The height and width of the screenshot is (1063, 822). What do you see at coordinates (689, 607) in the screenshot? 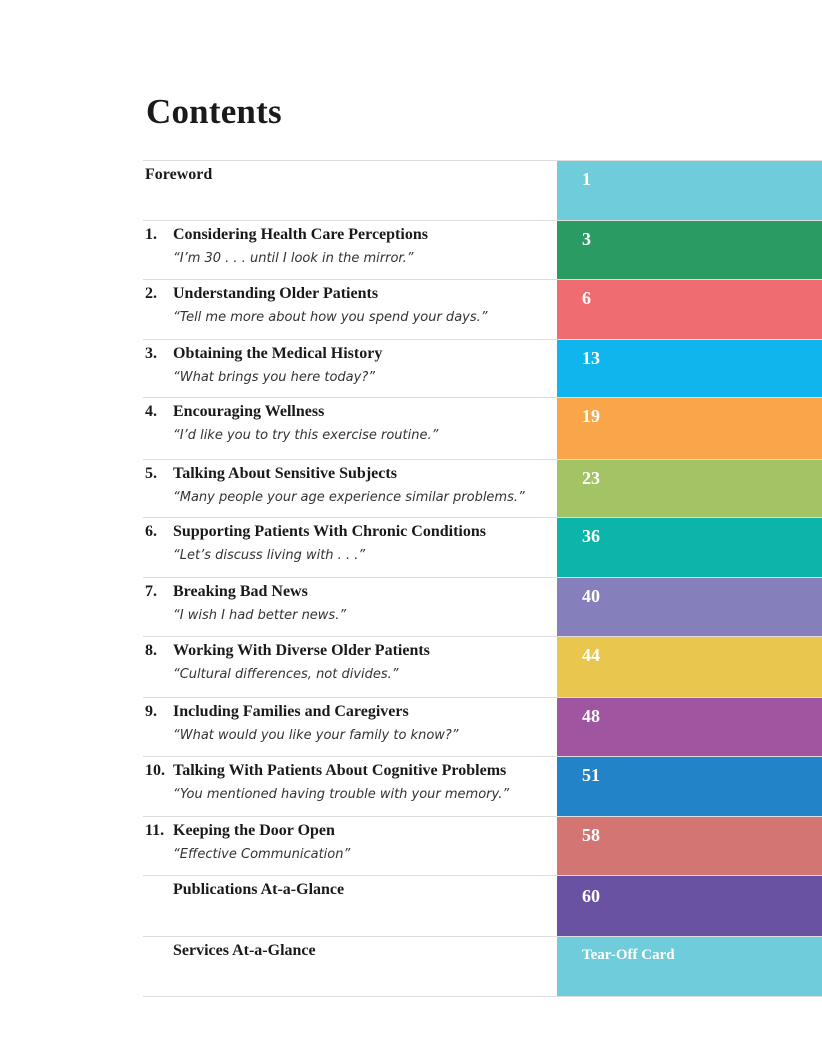
I see `page-number-block: 40` at bounding box center [689, 607].